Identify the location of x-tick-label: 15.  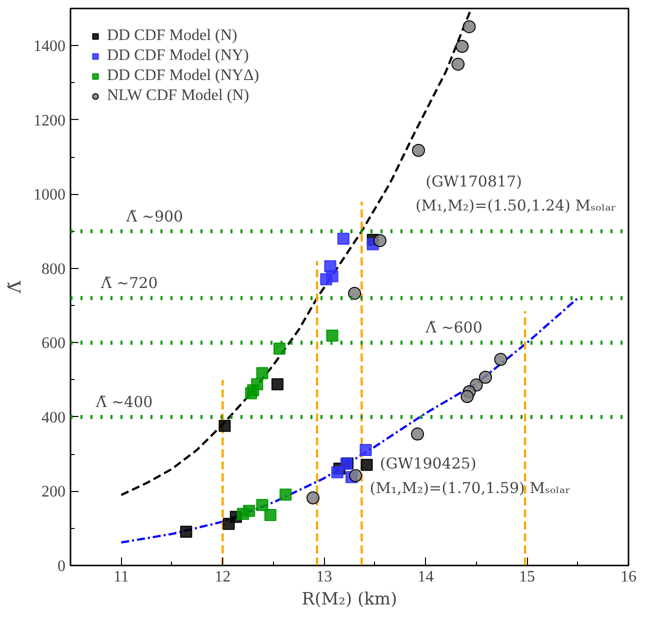
(527, 577).